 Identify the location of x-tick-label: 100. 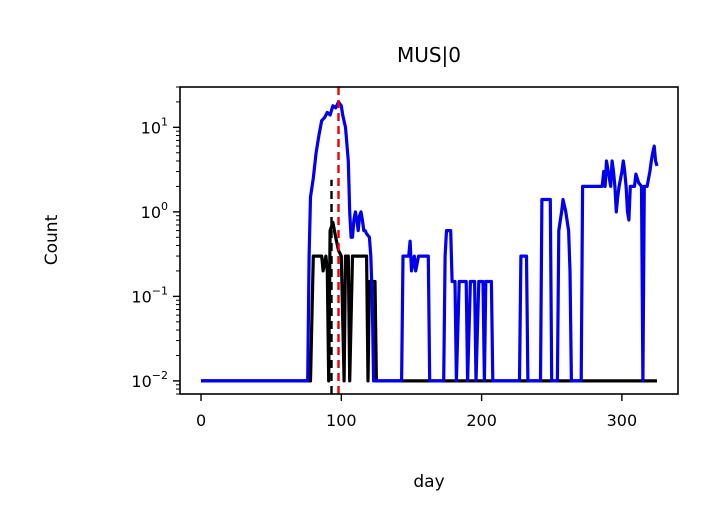
(341, 420).